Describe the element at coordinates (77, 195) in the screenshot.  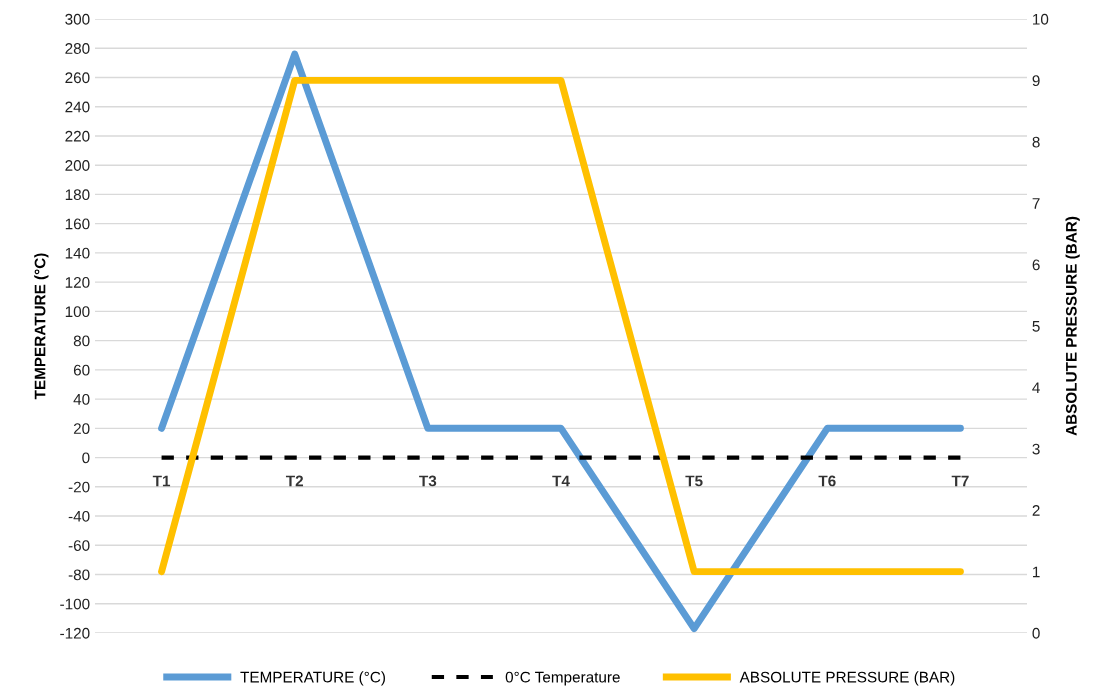
I see `y-tick-label: 180` at that location.